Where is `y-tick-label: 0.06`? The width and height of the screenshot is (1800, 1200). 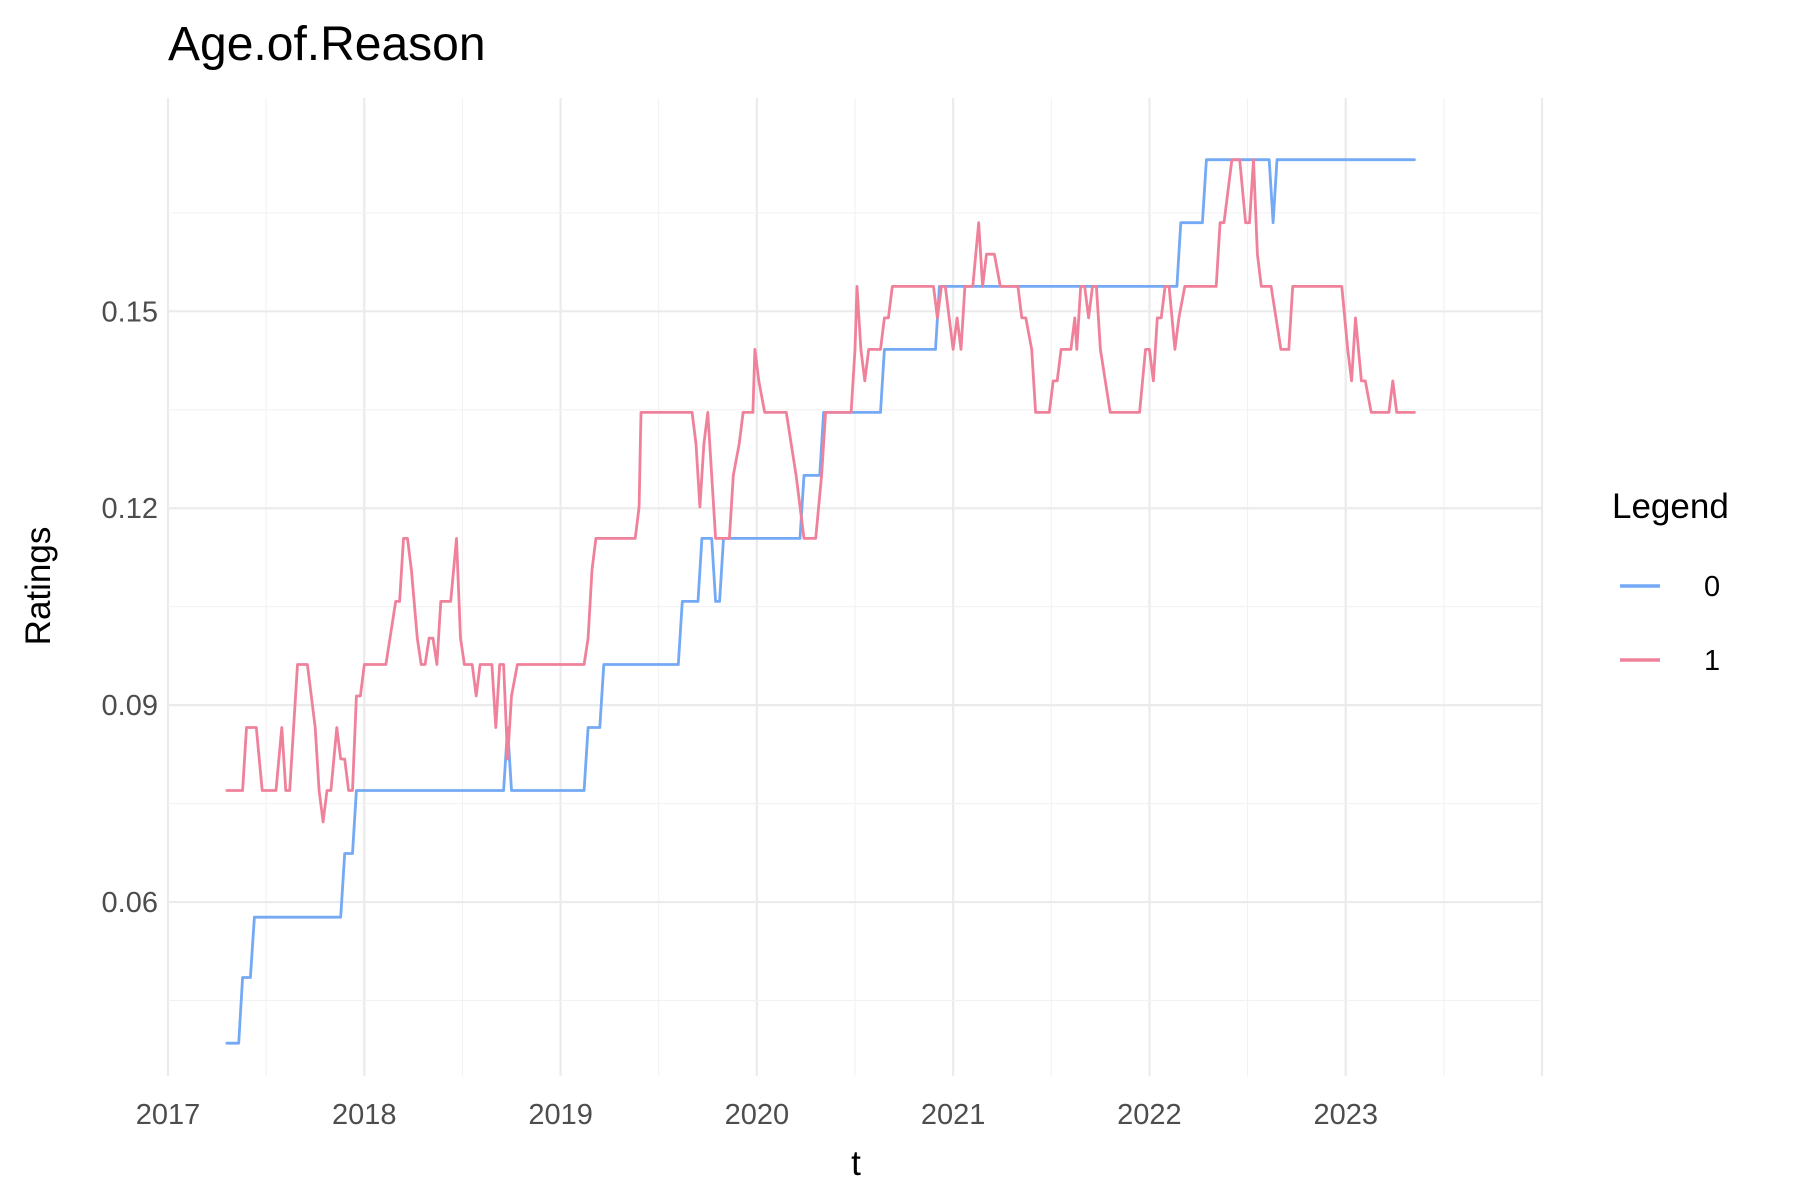 y-tick-label: 0.06 is located at coordinates (130, 903).